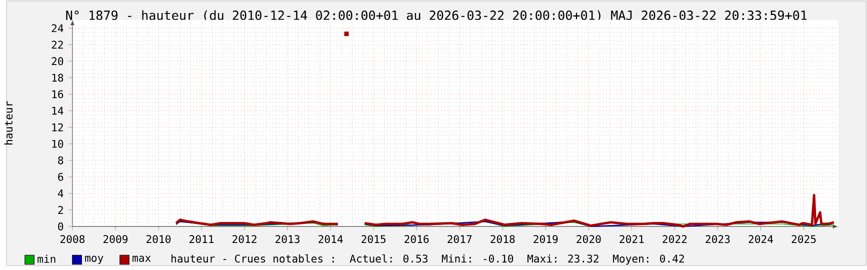 This screenshot has height=270, width=867. I want to click on y-tick-label: 12, so click(57, 127).